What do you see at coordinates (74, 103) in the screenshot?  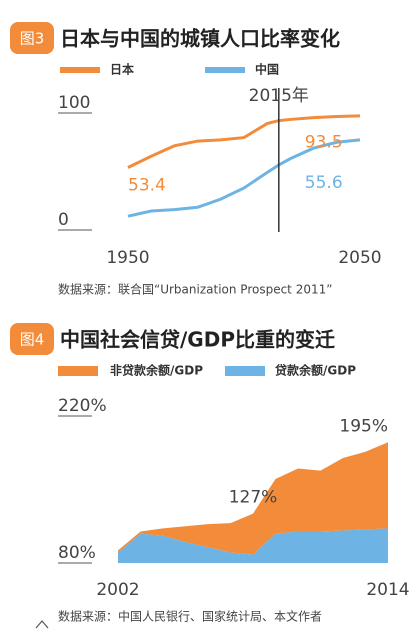 I see `y-tick-label: 100` at bounding box center [74, 103].